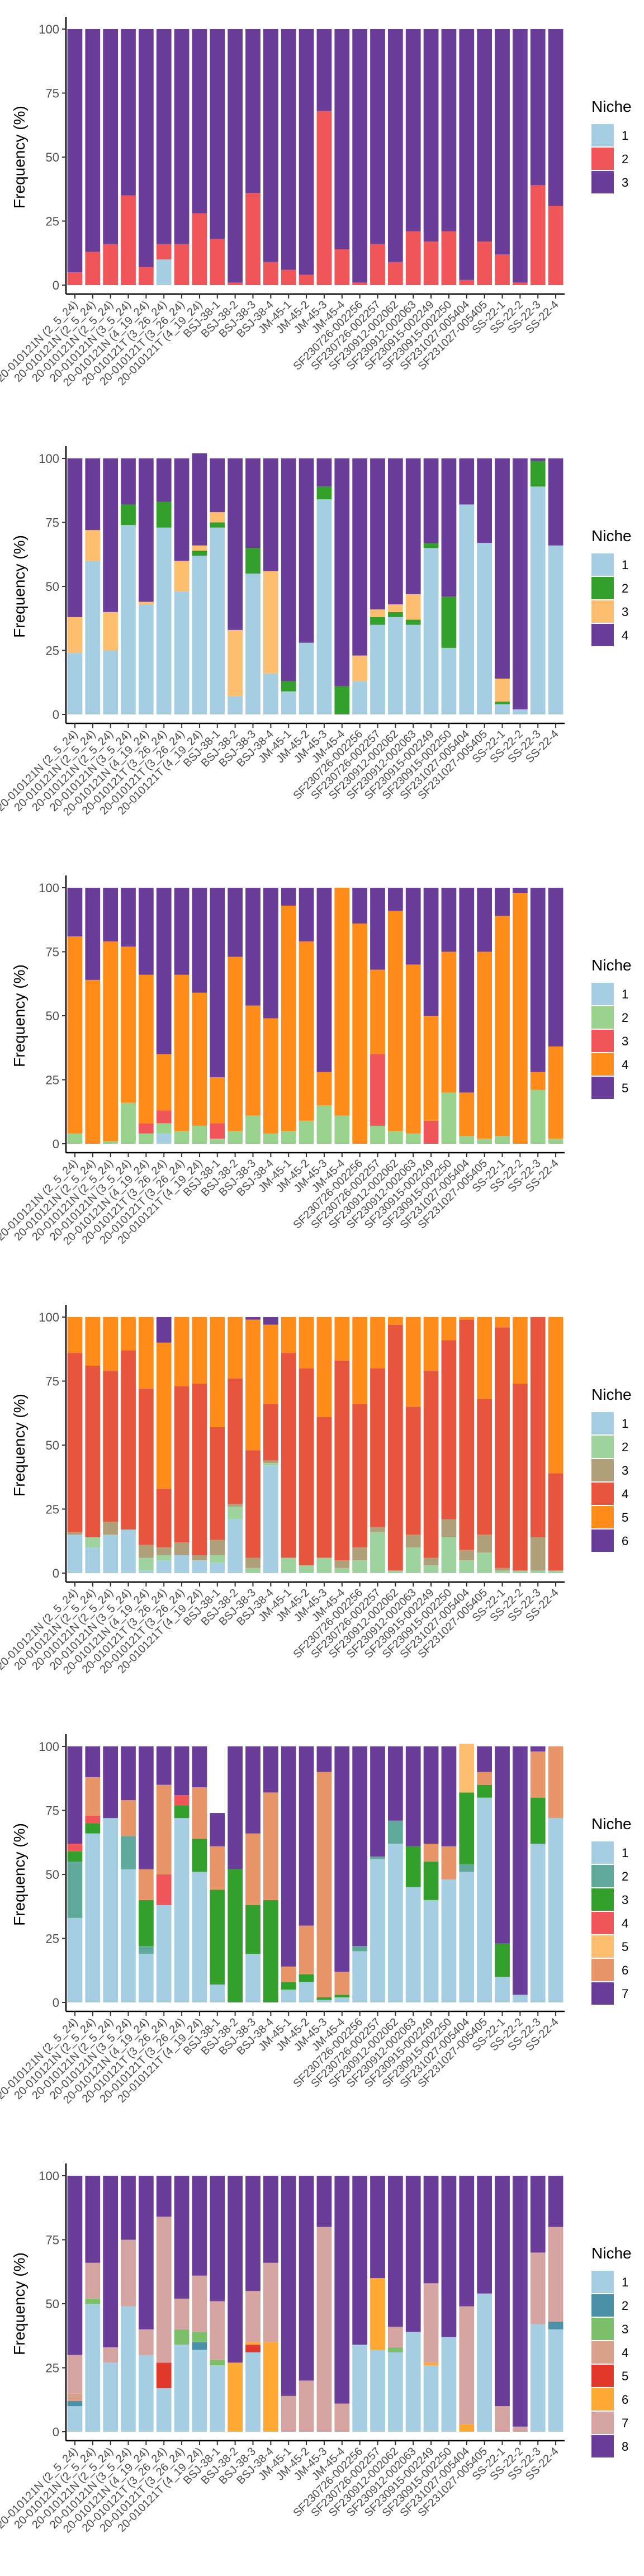 The image size is (644, 2576). I want to click on y-tick-label: 0, so click(56, 2432).